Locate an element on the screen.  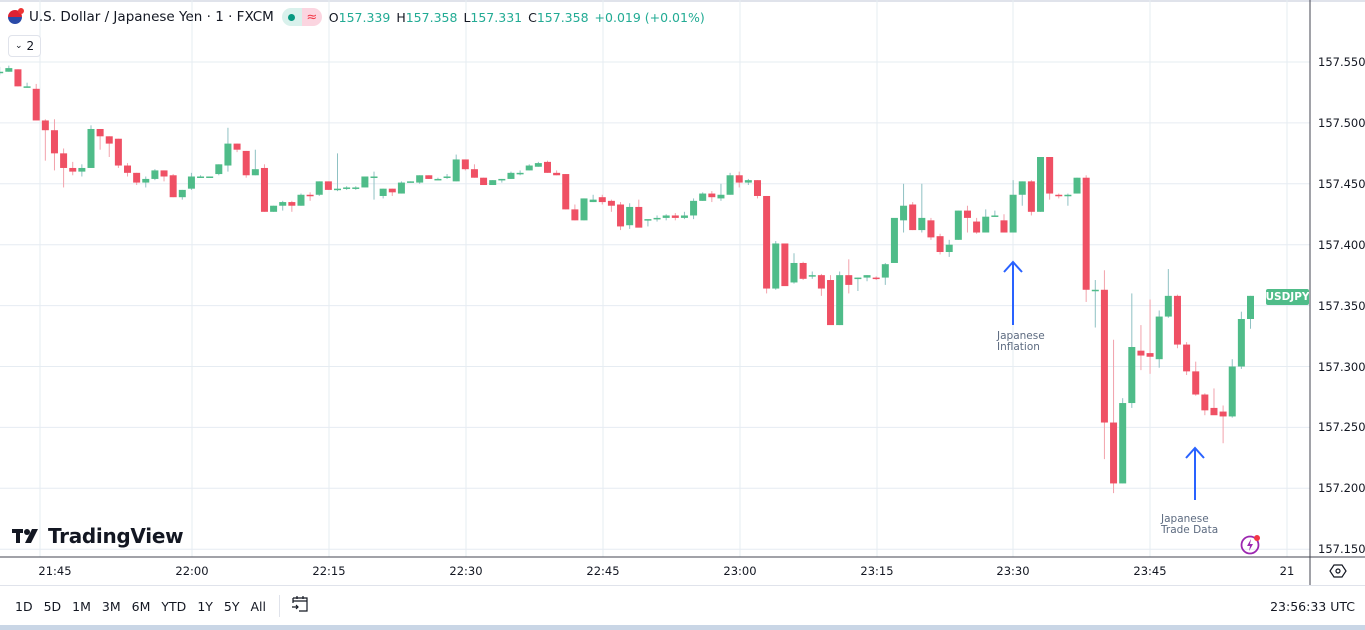
time-tick-label: 22:00 is located at coordinates (192, 571).